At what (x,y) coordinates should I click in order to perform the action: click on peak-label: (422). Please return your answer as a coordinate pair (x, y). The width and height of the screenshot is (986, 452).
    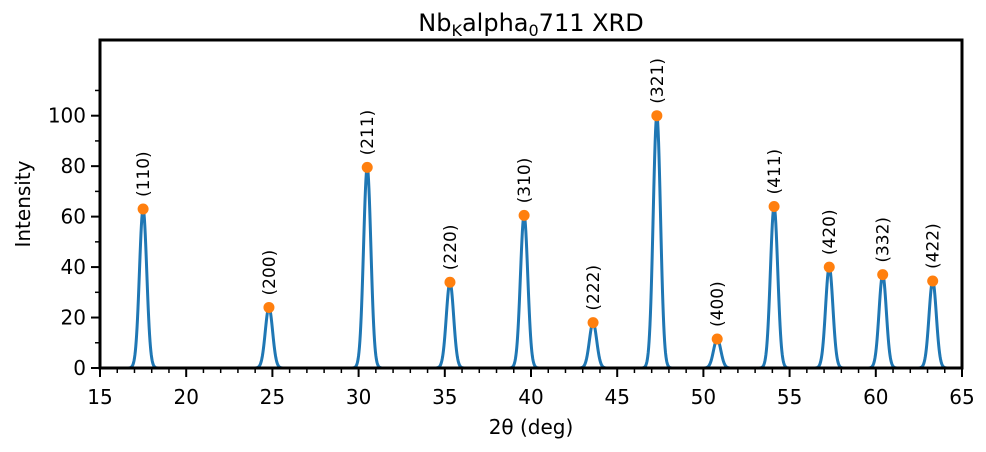
    Looking at the image, I should click on (934, 246).